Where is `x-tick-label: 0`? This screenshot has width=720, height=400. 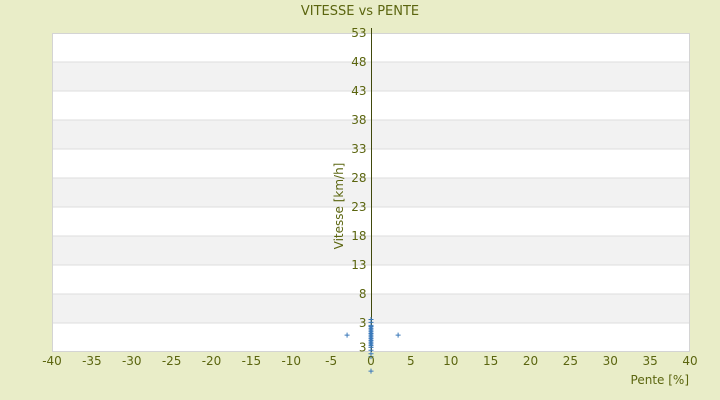 x-tick-label: 0 is located at coordinates (371, 361).